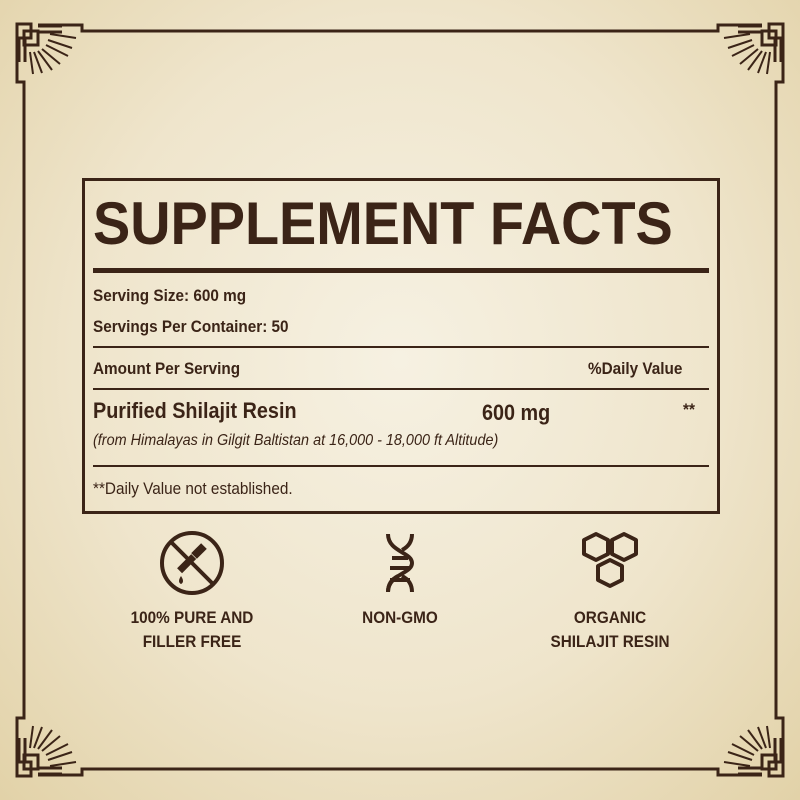 Image resolution: width=800 pixels, height=800 pixels. I want to click on feature-label-line: FILLER FREE, so click(192, 641).